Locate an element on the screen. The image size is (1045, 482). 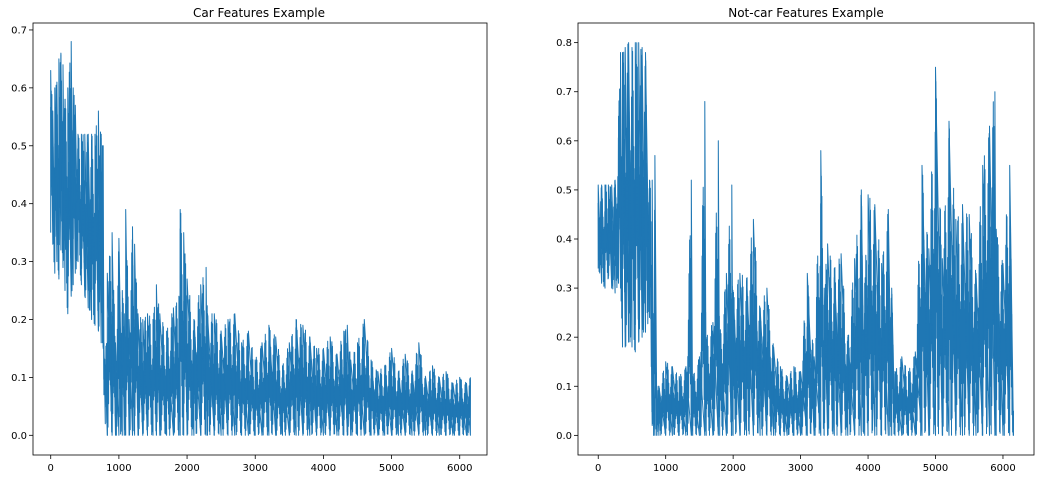
chart-title: Not-car Features Example is located at coordinates (806, 13).